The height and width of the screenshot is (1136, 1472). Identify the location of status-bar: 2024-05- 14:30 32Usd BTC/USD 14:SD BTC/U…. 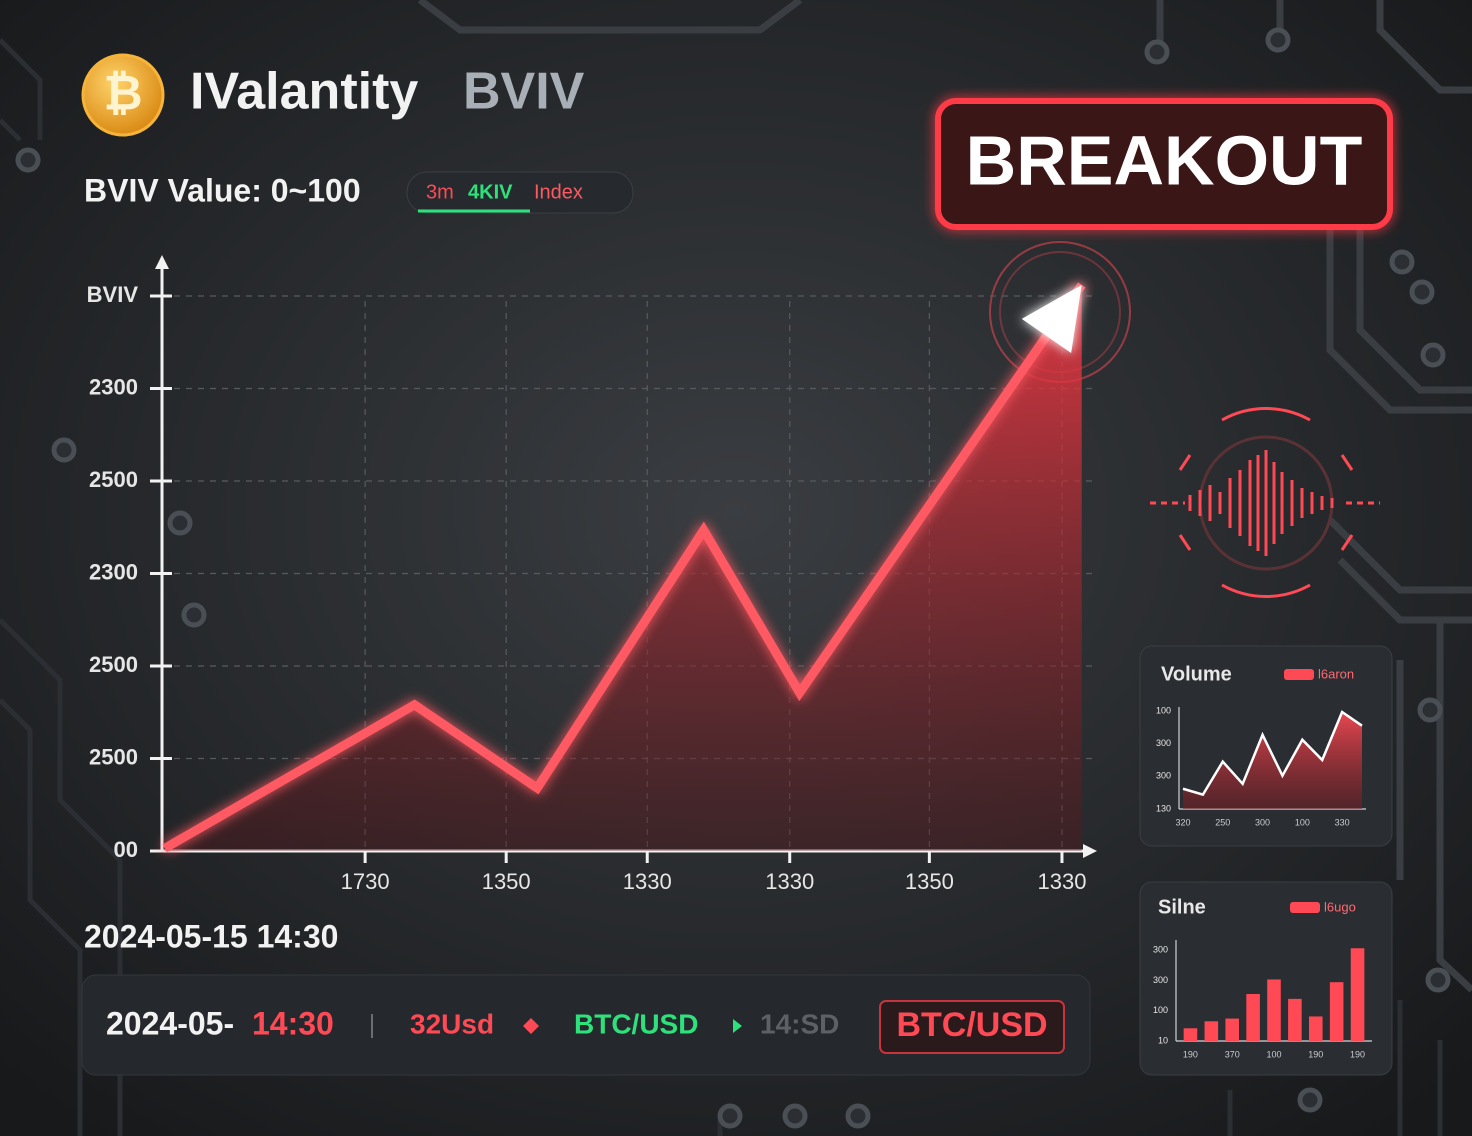
(586, 1025).